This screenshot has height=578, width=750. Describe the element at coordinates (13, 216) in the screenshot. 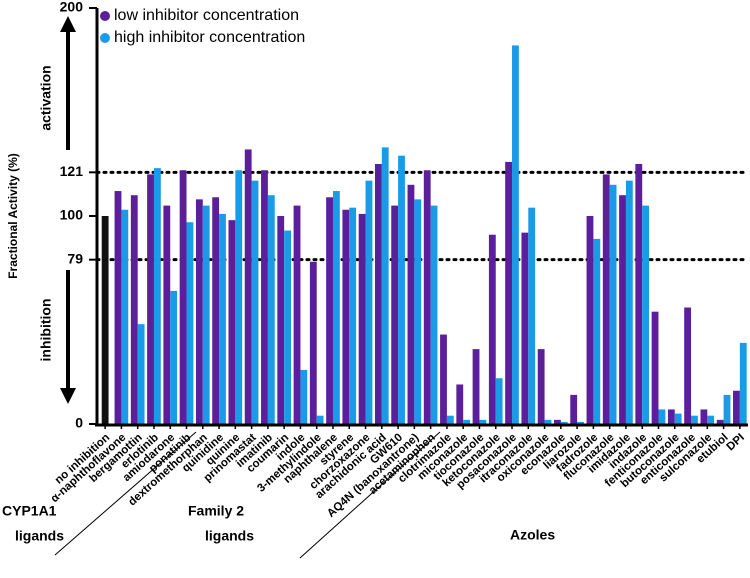

I see `y-axis-label: Fractional Activity (%)` at that location.